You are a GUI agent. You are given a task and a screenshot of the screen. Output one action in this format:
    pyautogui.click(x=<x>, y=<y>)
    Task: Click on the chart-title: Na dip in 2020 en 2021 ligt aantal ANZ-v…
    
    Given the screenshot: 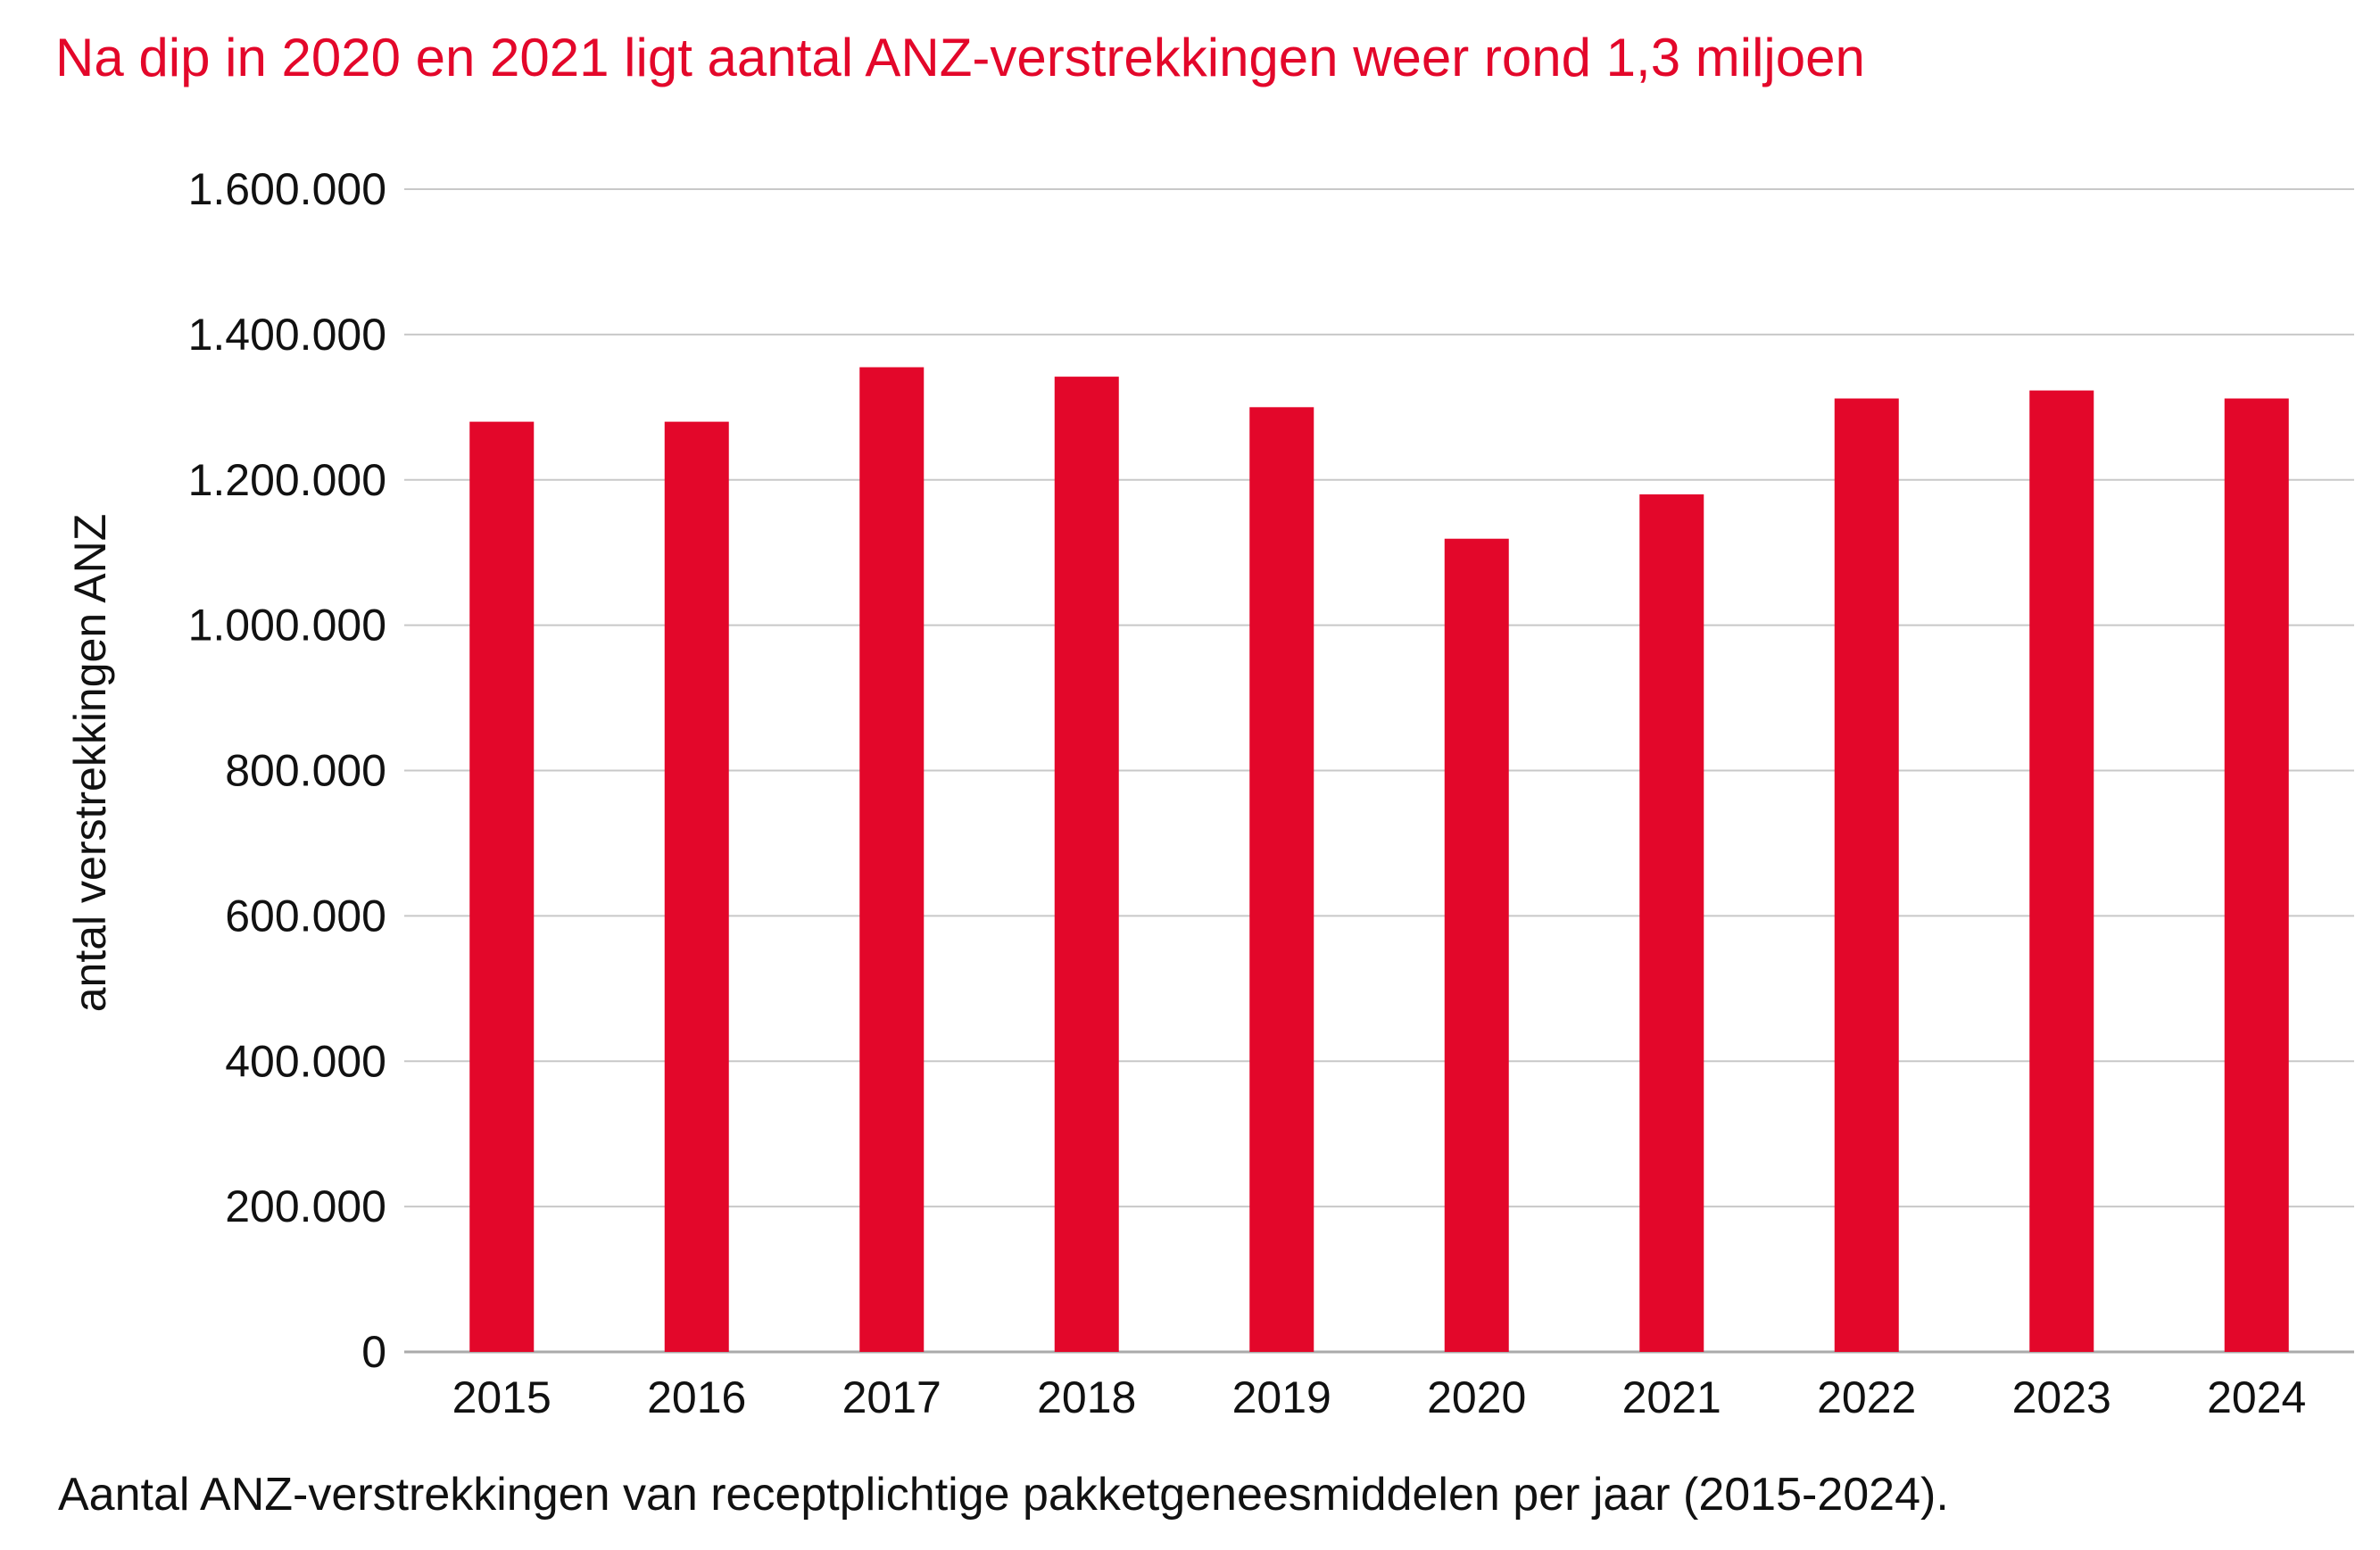 What is the action you would take?
    pyautogui.click(x=960, y=57)
    